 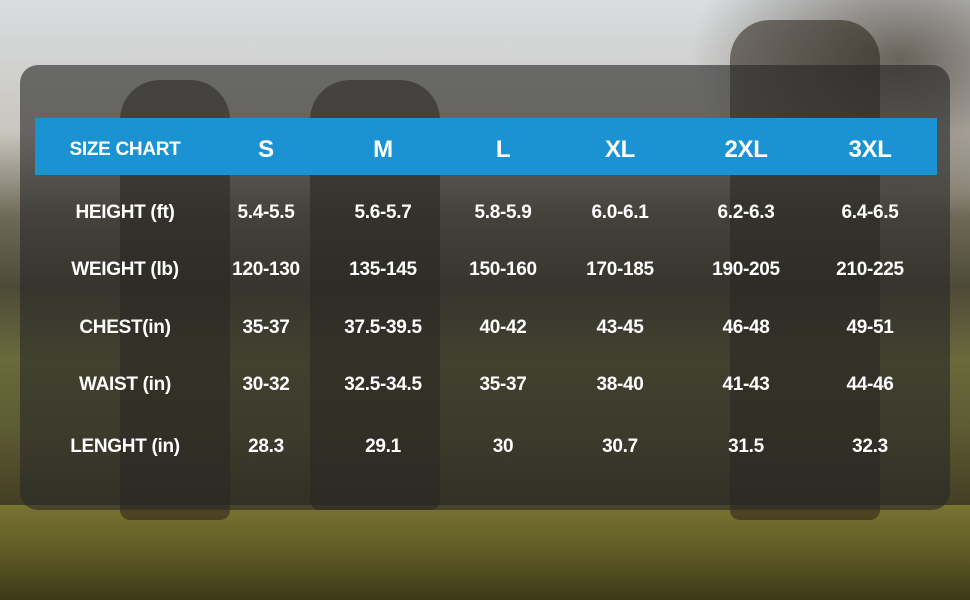 What do you see at coordinates (503, 149) in the screenshot?
I see `size-column-header: L` at bounding box center [503, 149].